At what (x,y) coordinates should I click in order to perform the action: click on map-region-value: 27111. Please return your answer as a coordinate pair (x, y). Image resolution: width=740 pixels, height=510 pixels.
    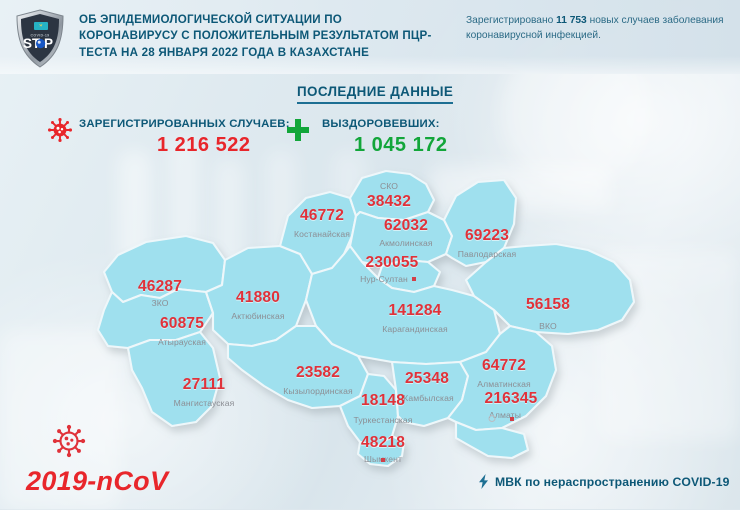
    Looking at the image, I should click on (204, 384).